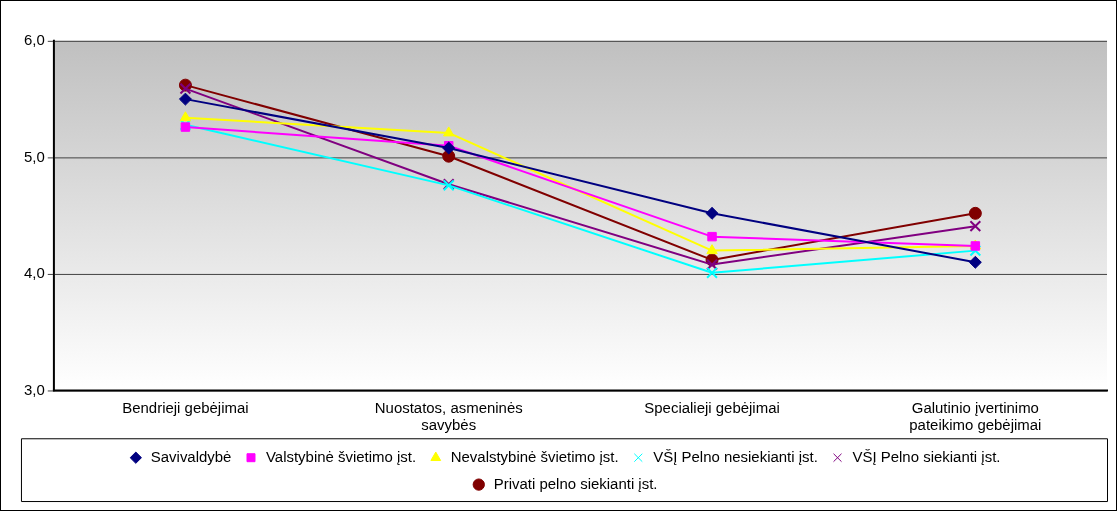 Image resolution: width=1117 pixels, height=511 pixels. What do you see at coordinates (534, 456) in the screenshot?
I see `legend-label: Nevalstybinė švietimo įst.` at bounding box center [534, 456].